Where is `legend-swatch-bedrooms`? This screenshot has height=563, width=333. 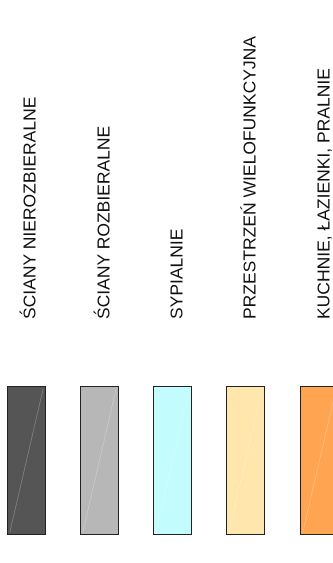 legend-swatch-bedrooms is located at coordinates (172, 460).